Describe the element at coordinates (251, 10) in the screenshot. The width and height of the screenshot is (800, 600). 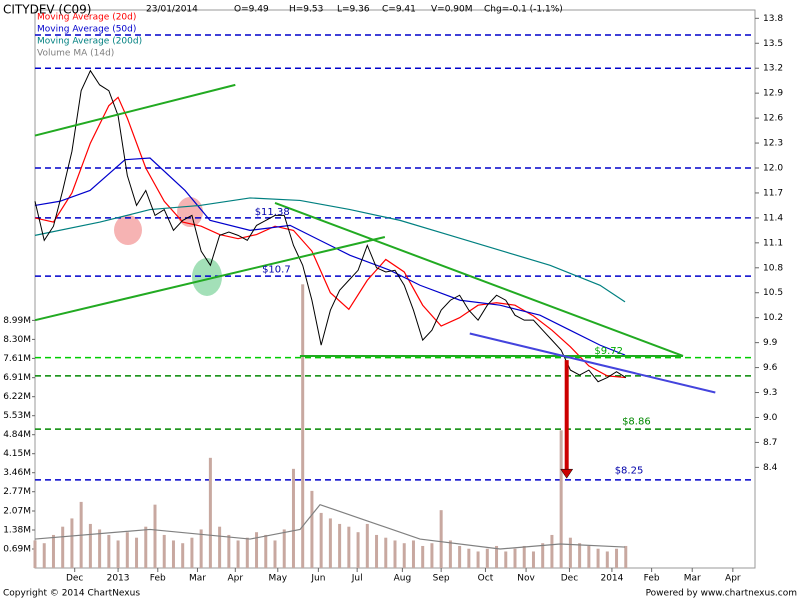
I see `header-info: O=9.49` at that location.